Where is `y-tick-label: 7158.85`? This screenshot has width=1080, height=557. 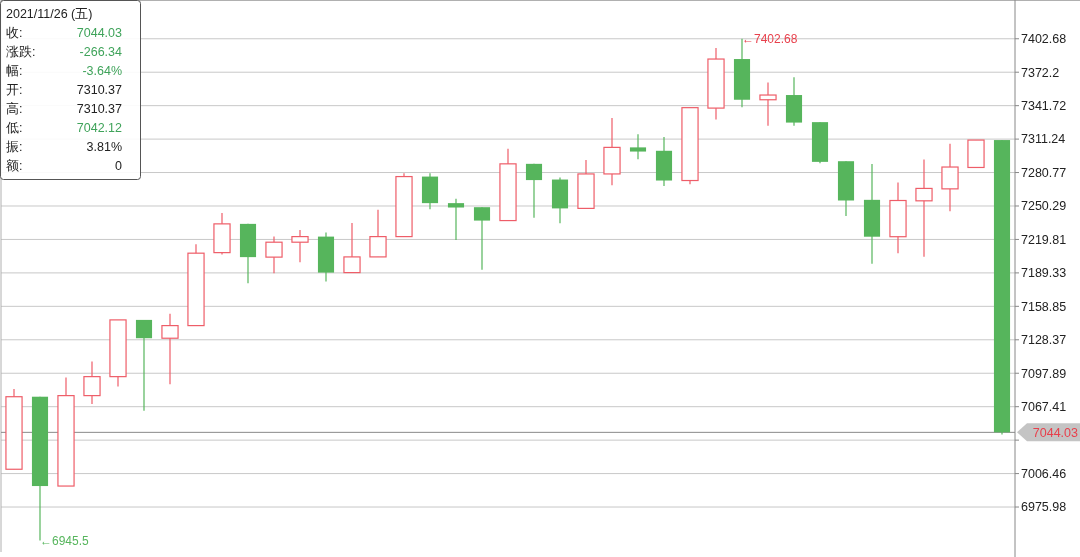
y-tick-label: 7158.85 is located at coordinates (1044, 306).